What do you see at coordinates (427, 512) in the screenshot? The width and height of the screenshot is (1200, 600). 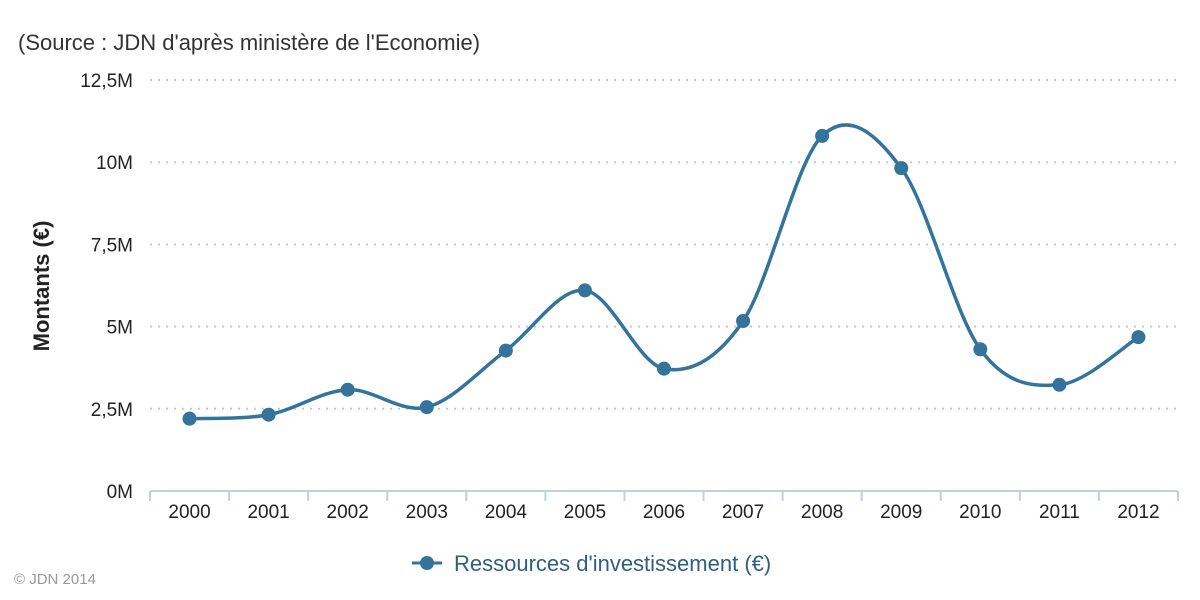 I see `x-tick-label: 2003` at bounding box center [427, 512].